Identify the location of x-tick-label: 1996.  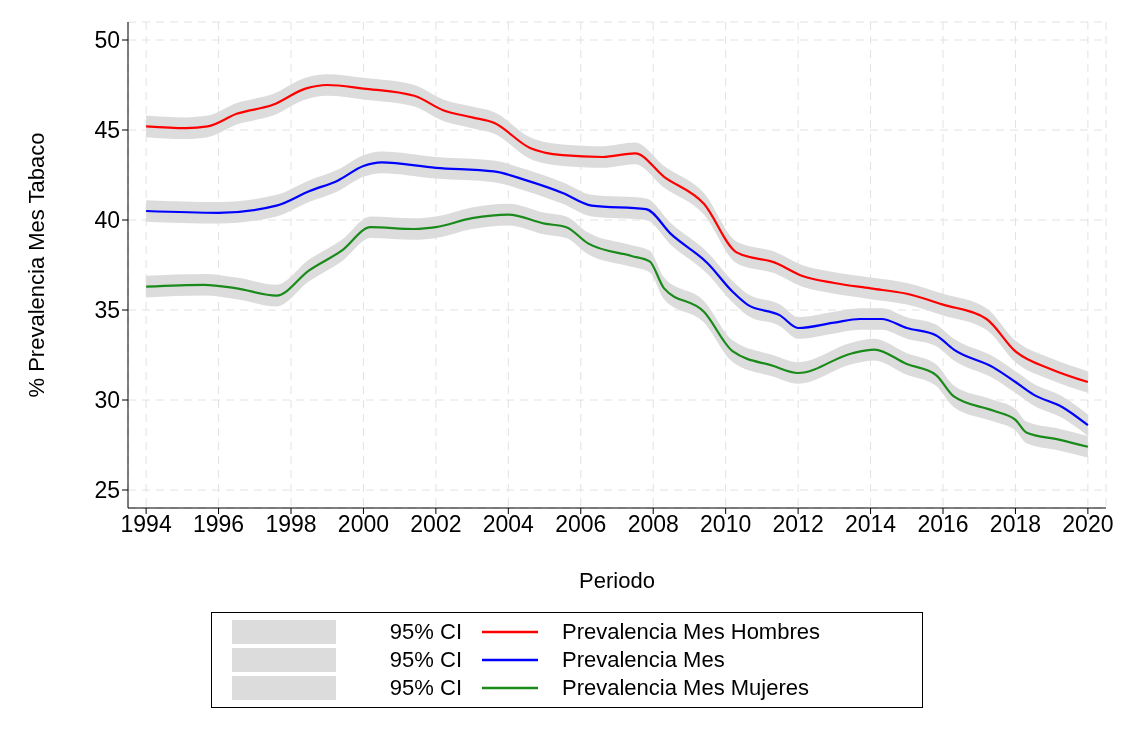
(218, 524).